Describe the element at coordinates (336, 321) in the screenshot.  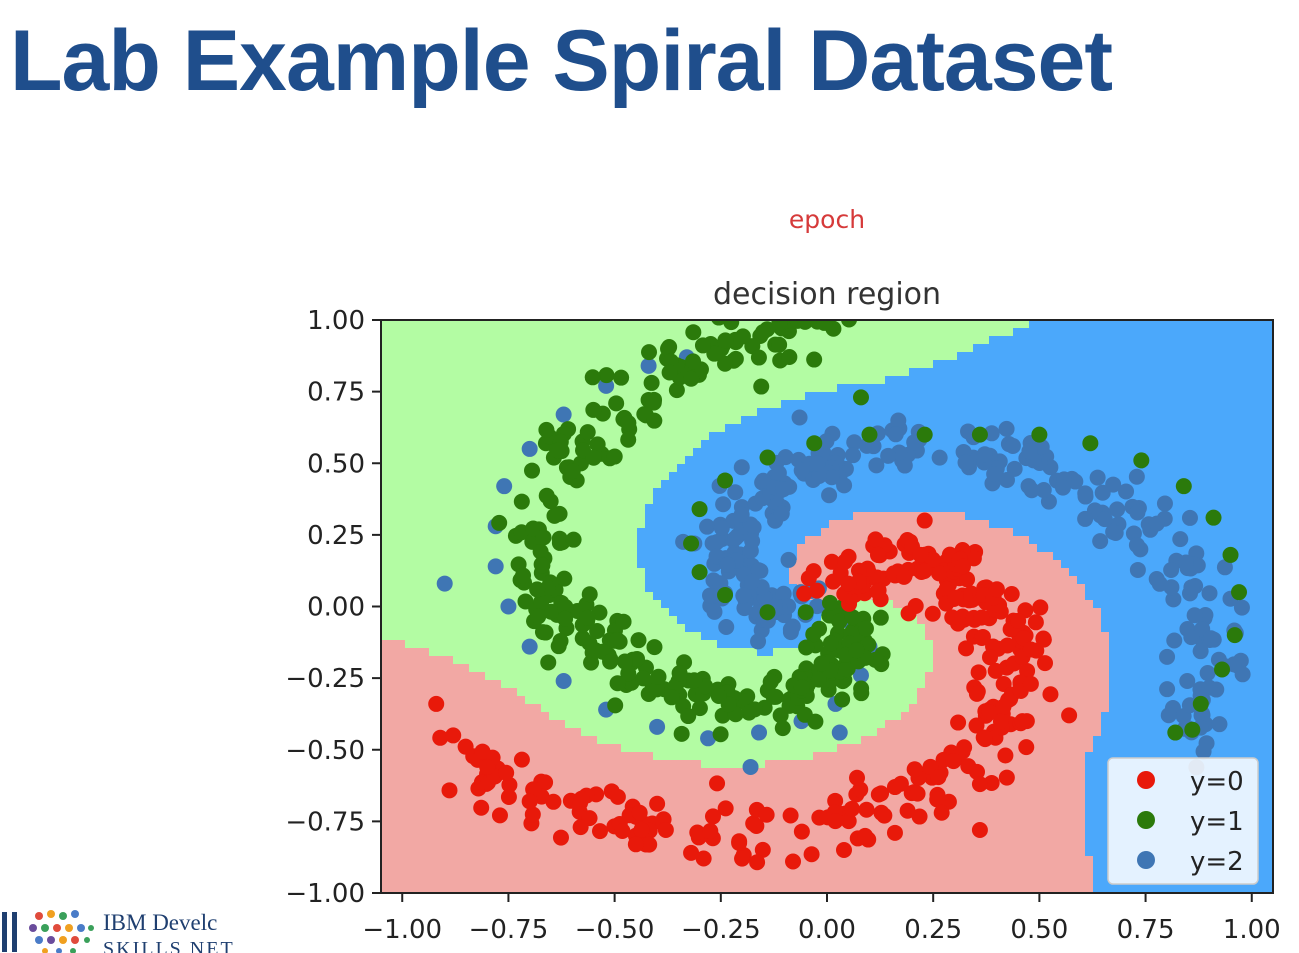
I see `y-tick-label: 1.00` at that location.